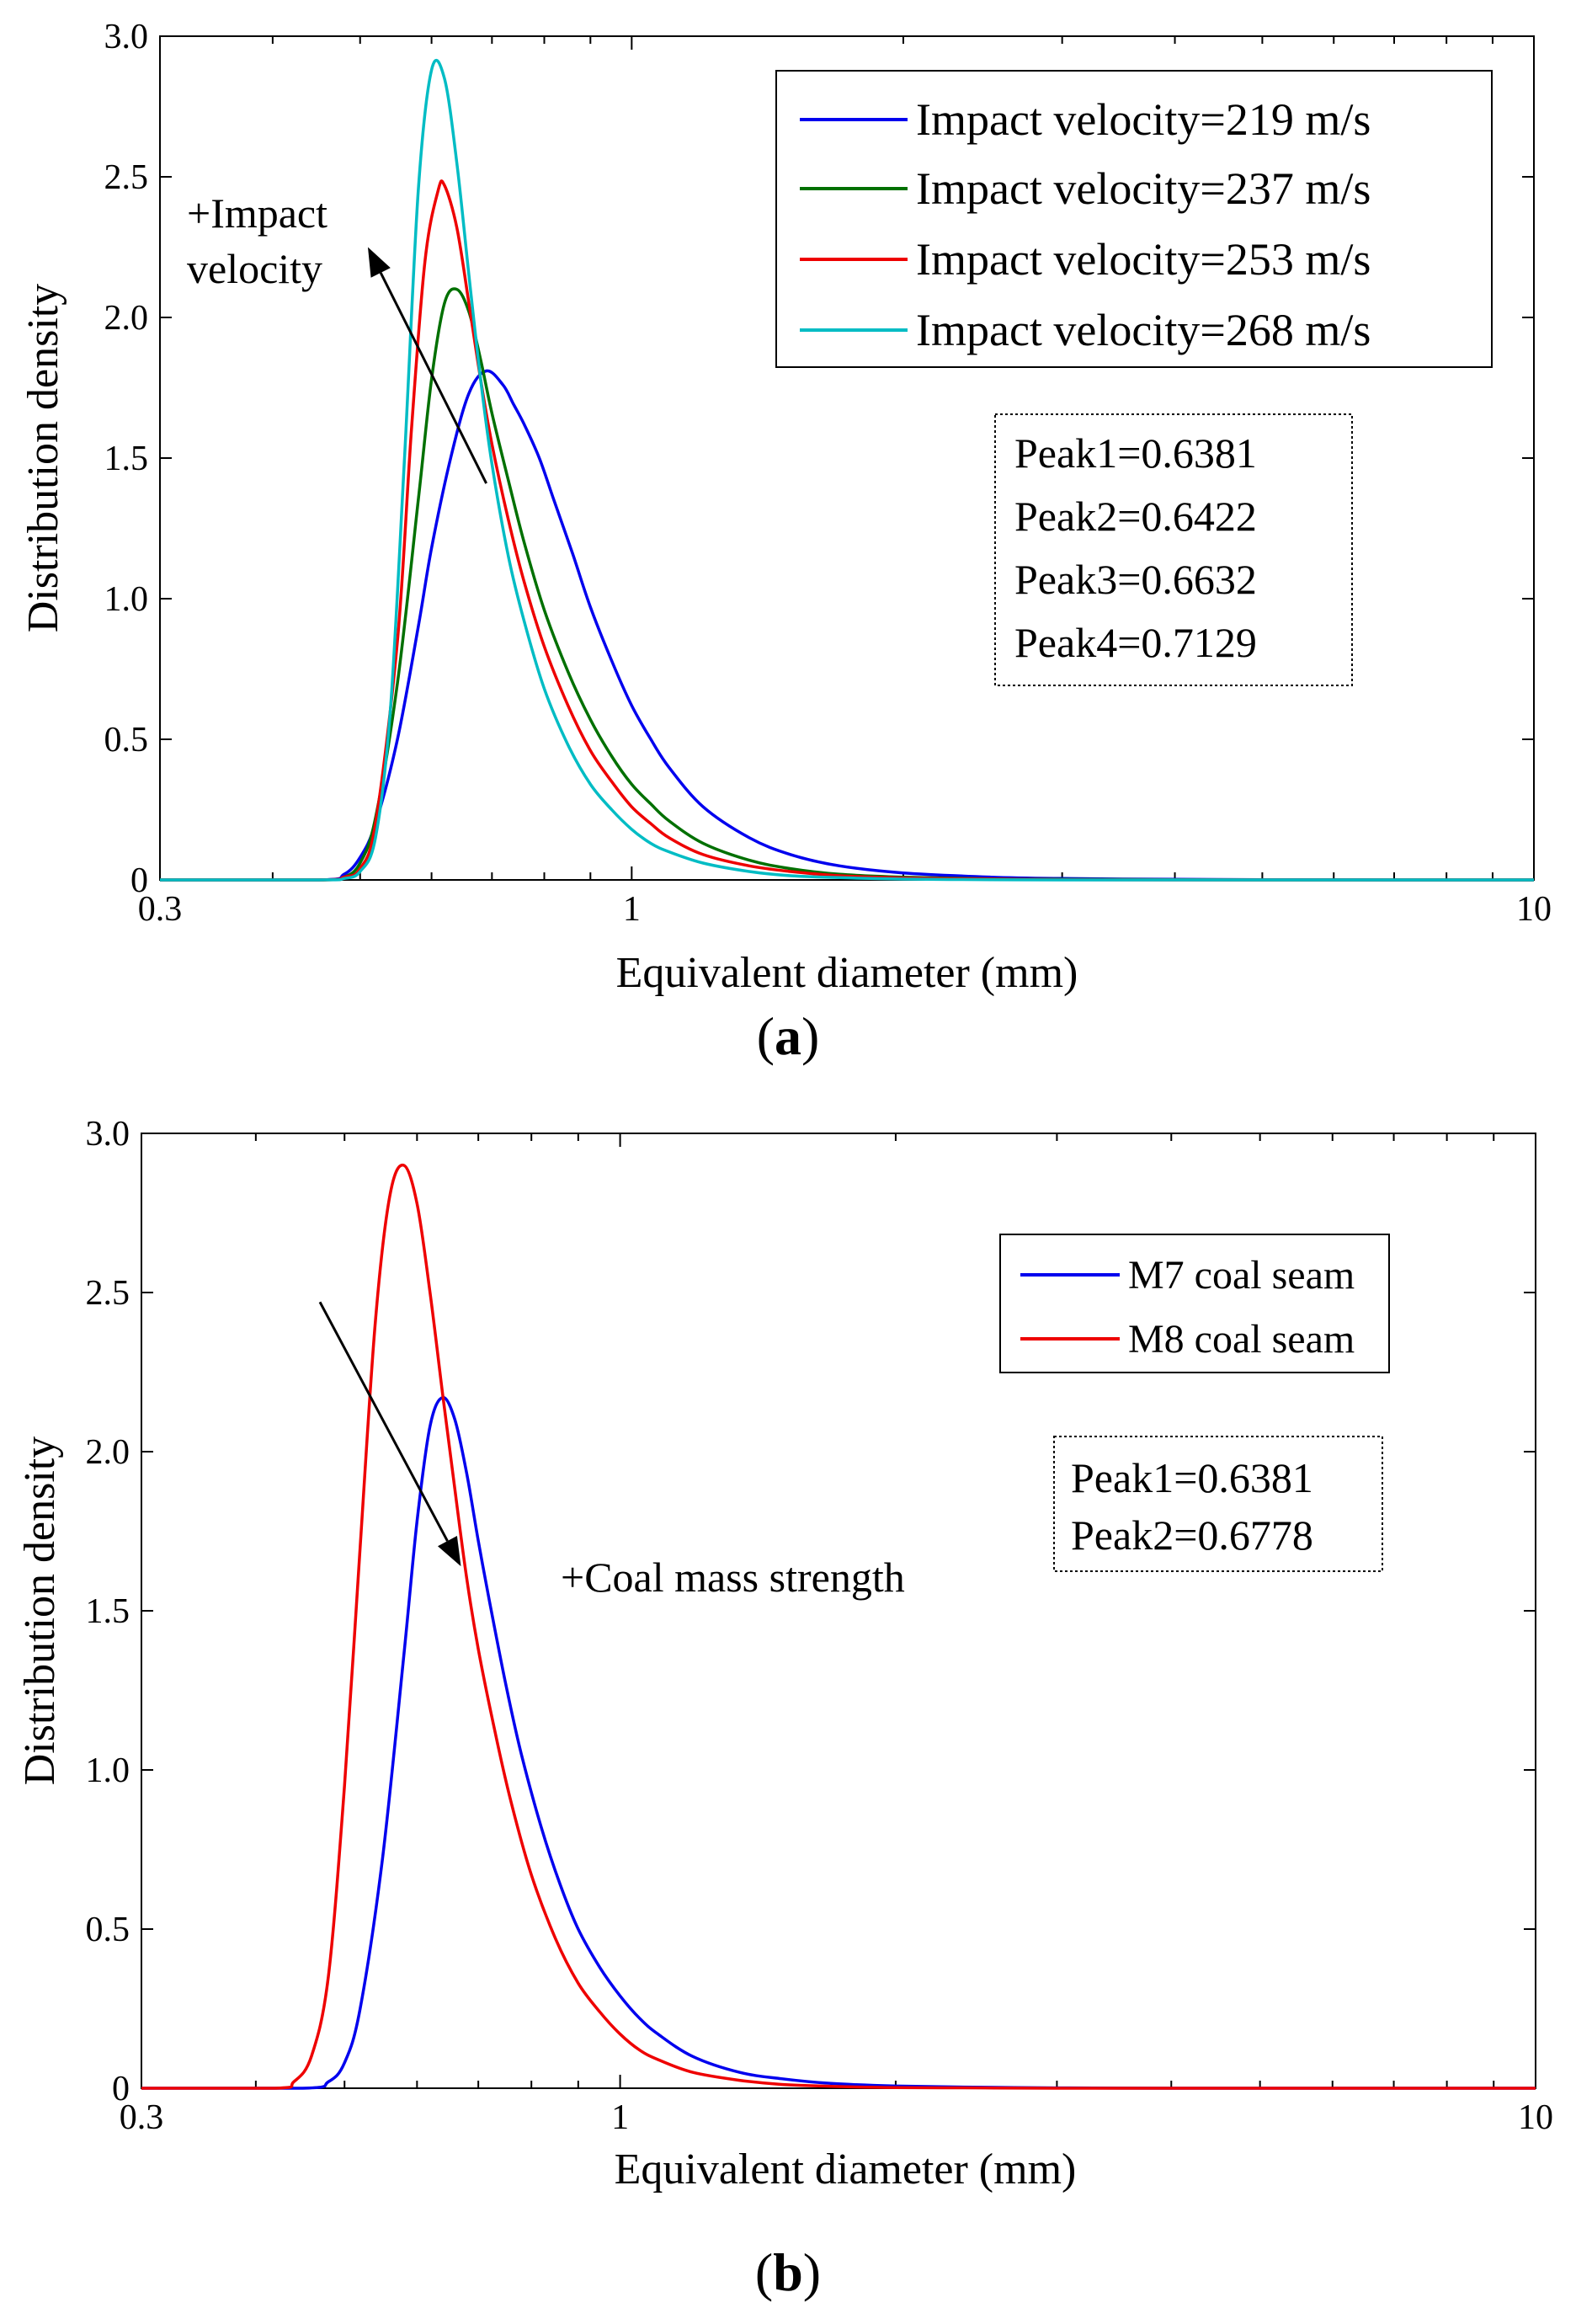 This screenshot has height=2324, width=1576. What do you see at coordinates (254, 268) in the screenshot?
I see `trend-arrow-label: velocity` at bounding box center [254, 268].